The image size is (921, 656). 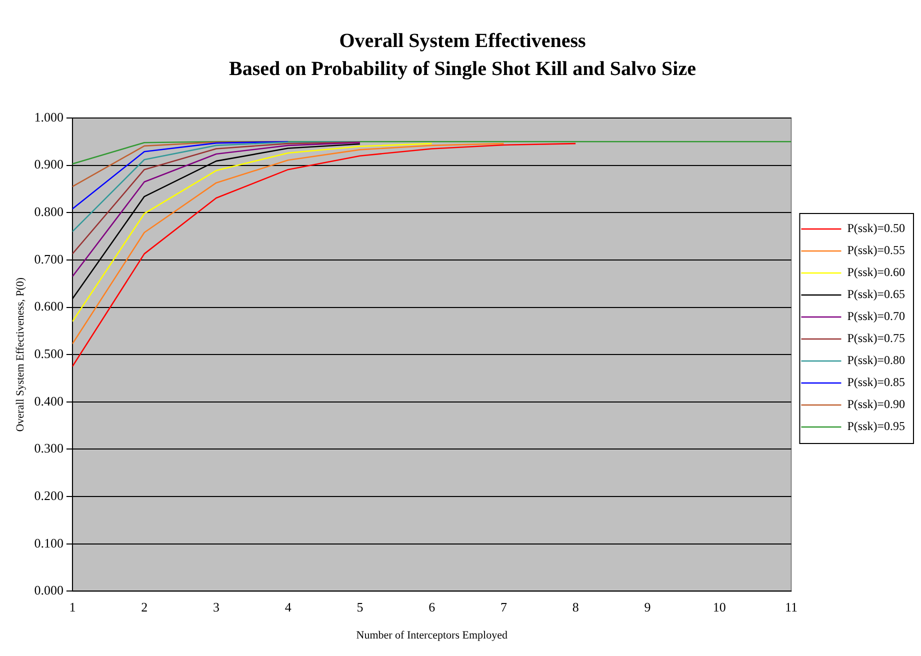 What do you see at coordinates (360, 606) in the screenshot?
I see `x-tick-label: 5` at bounding box center [360, 606].